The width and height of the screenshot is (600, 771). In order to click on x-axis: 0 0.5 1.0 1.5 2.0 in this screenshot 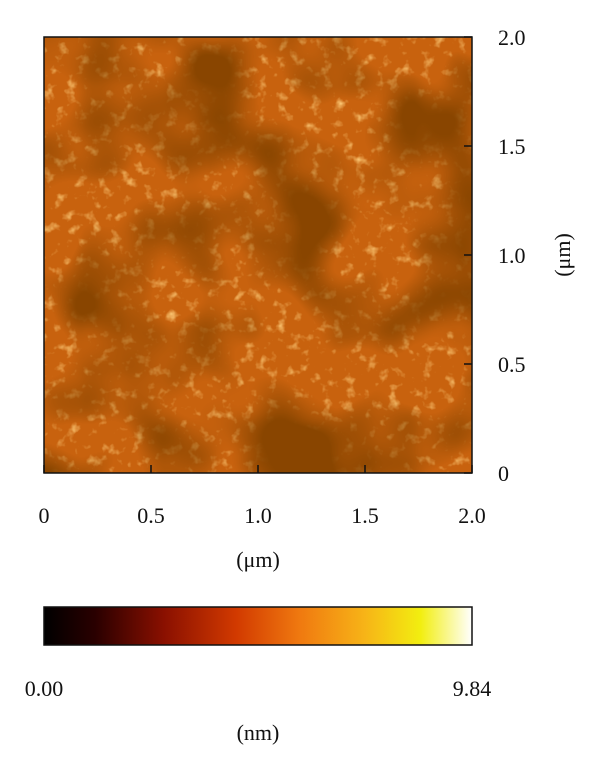, I will do `click(262, 496)`.